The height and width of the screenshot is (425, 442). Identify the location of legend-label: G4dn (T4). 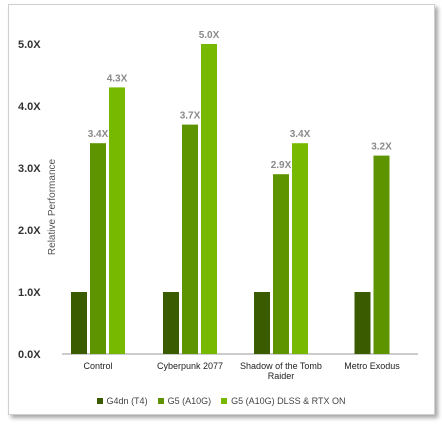
(127, 401).